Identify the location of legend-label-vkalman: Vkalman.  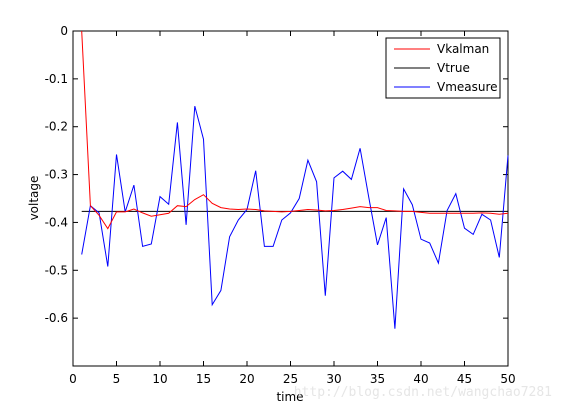
(463, 49).